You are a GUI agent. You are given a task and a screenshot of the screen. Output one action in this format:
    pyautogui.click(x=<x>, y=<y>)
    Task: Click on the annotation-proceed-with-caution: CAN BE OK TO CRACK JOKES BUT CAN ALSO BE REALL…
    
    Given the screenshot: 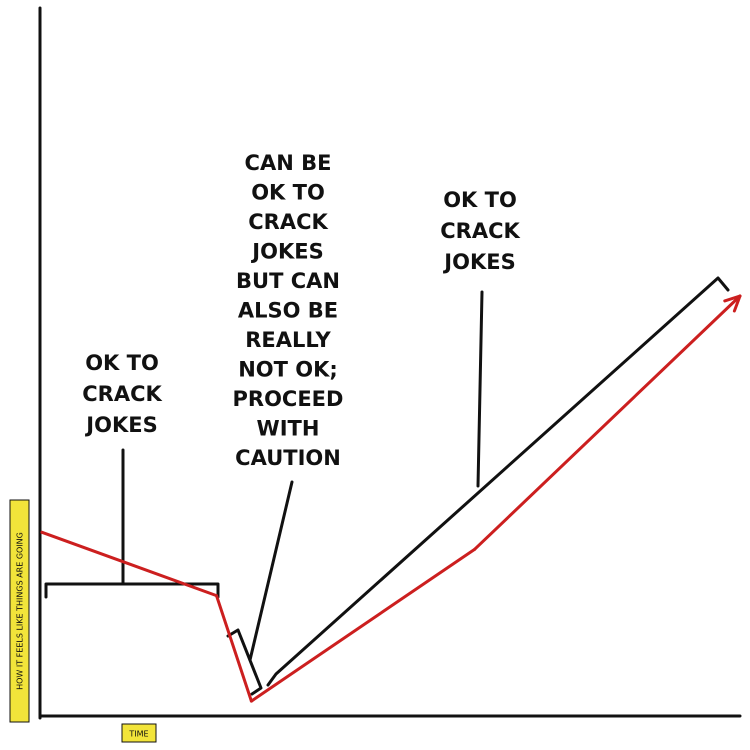 What is the action you would take?
    pyautogui.click(x=288, y=310)
    